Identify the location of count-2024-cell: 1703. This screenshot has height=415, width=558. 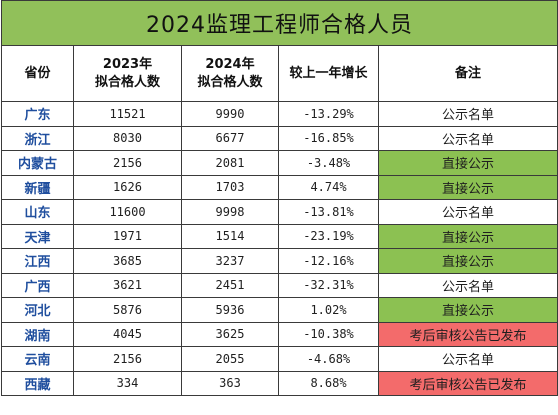
(230, 187).